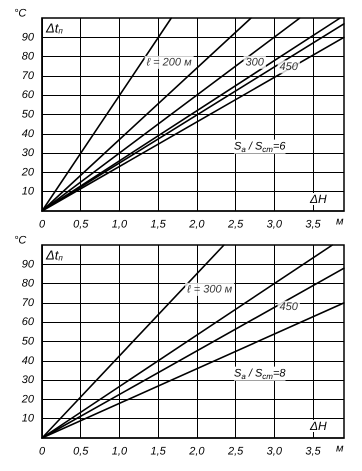 The height and width of the screenshot is (471, 362). Describe the element at coordinates (209, 289) in the screenshot. I see `series-label: ℓ = 300 м` at that location.